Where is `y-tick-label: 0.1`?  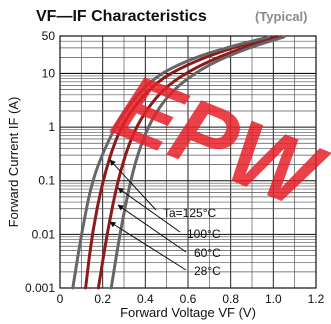 y-tick-label: 0.1 is located at coordinates (46, 181).